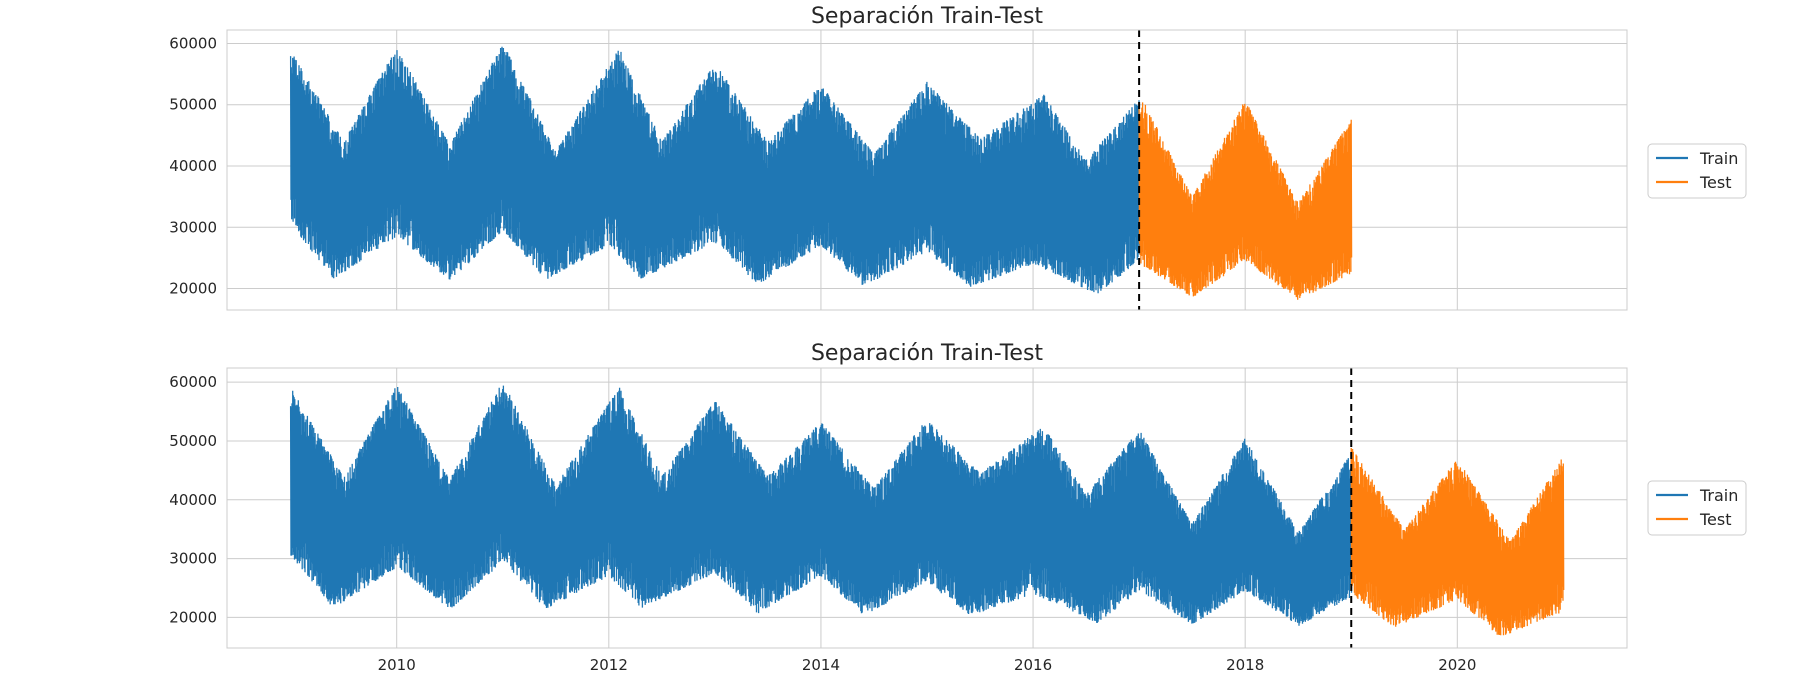 The height and width of the screenshot is (682, 1800). What do you see at coordinates (1718, 158) in the screenshot?
I see `legend-label-train-top: Train` at bounding box center [1718, 158].